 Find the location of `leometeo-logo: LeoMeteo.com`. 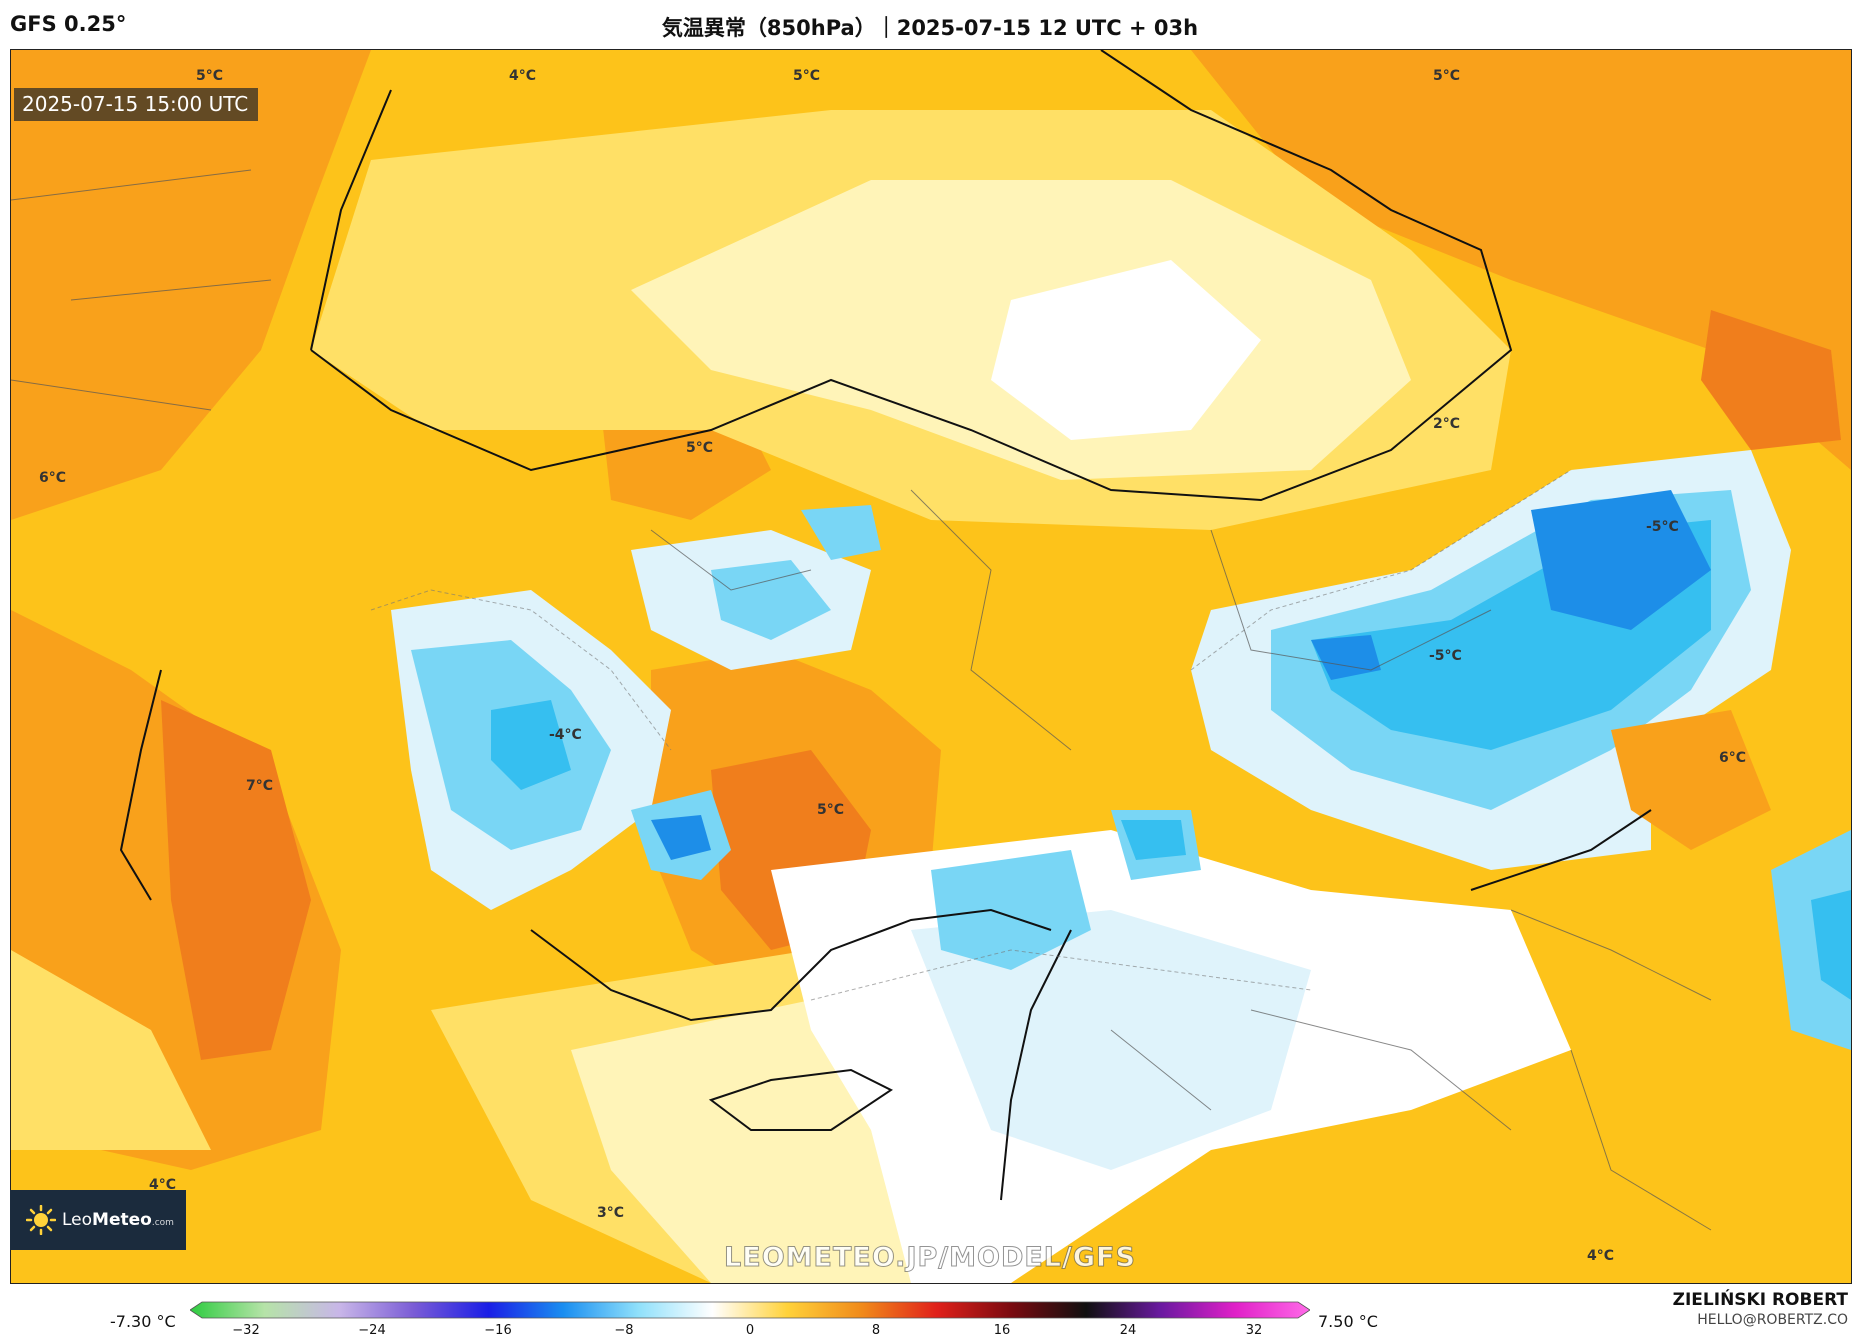

leometeo-logo: LeoMeteo.com is located at coordinates (98, 1220).